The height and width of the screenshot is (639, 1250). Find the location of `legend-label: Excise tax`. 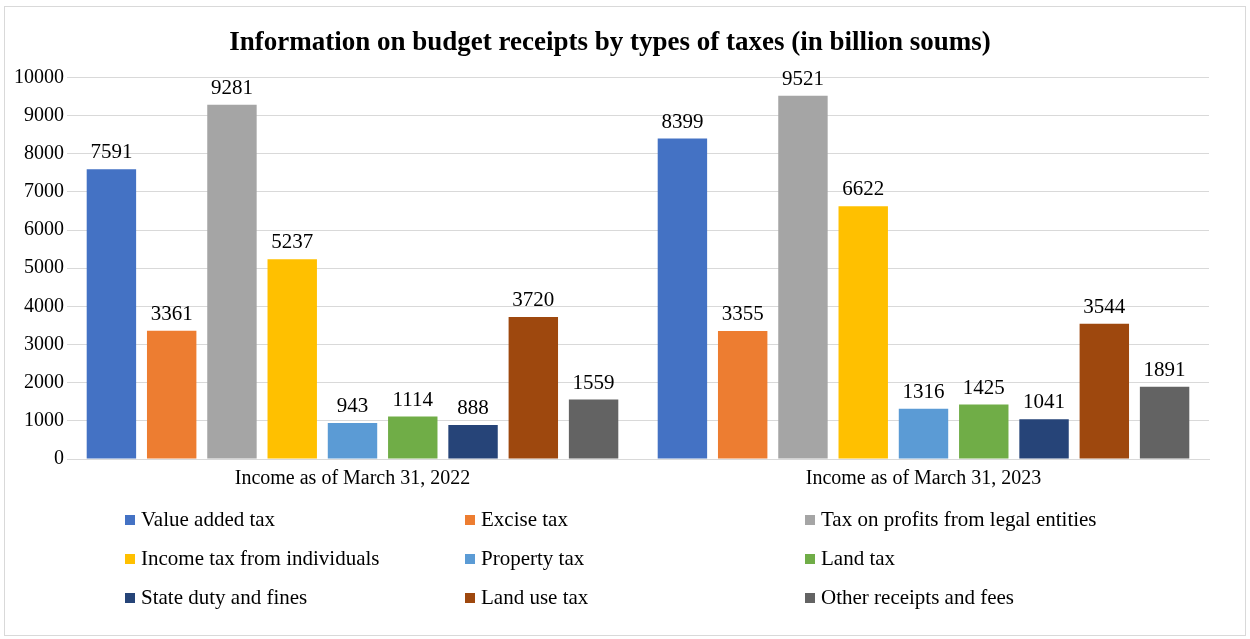

legend-label: Excise tax is located at coordinates (524, 519).